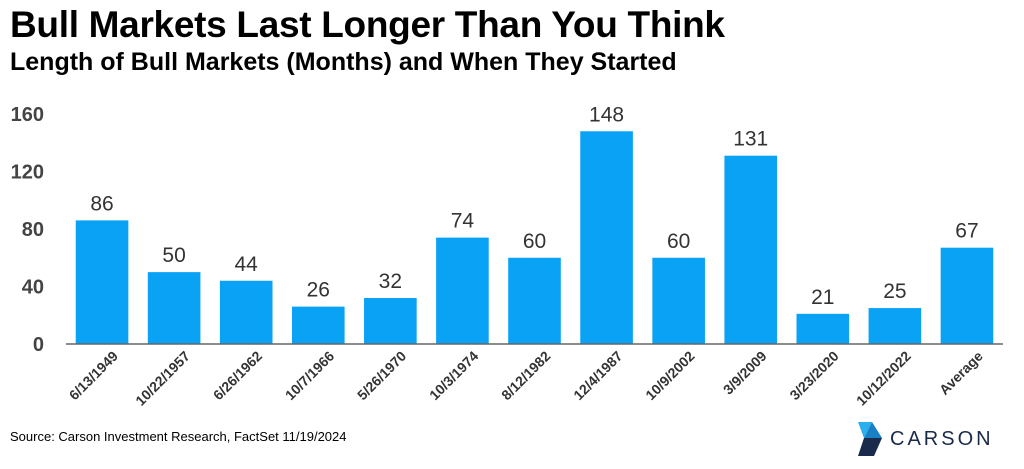 The image size is (1024, 469). Describe the element at coordinates (318, 290) in the screenshot. I see `data-label: 26` at that location.